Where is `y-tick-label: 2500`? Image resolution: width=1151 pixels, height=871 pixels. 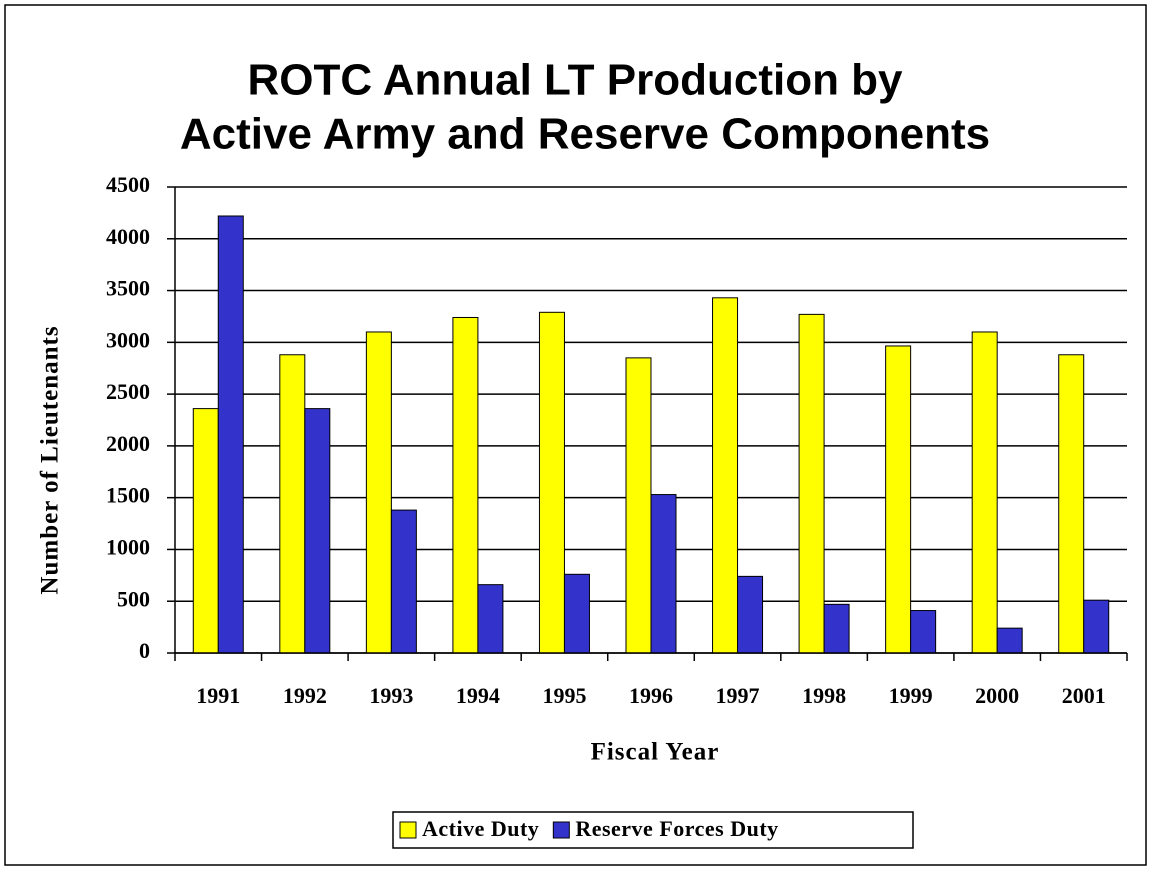
y-tick-label: 2500 is located at coordinates (128, 391).